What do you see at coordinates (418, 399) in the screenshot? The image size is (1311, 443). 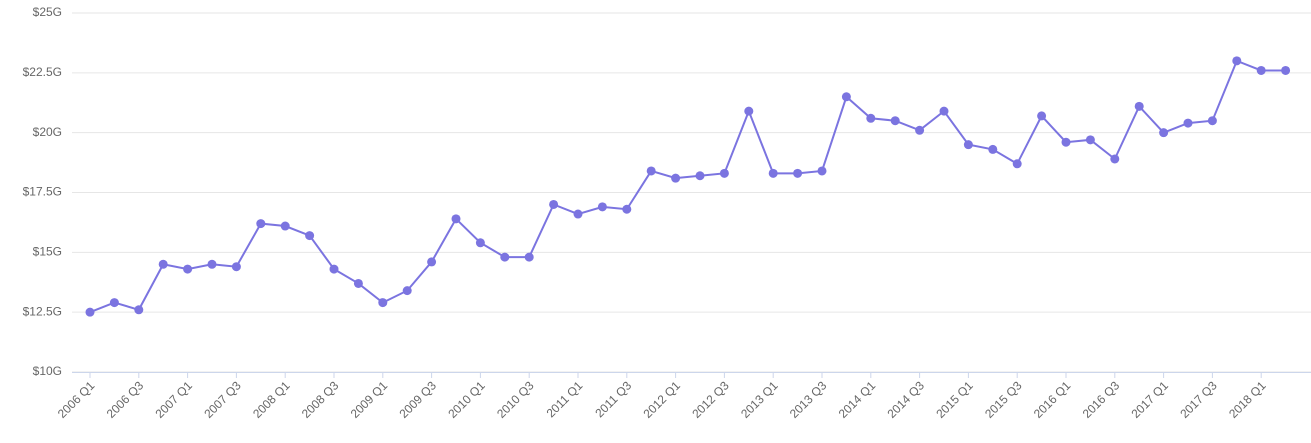 I see `x-tick-label: 2009 Q3` at bounding box center [418, 399].